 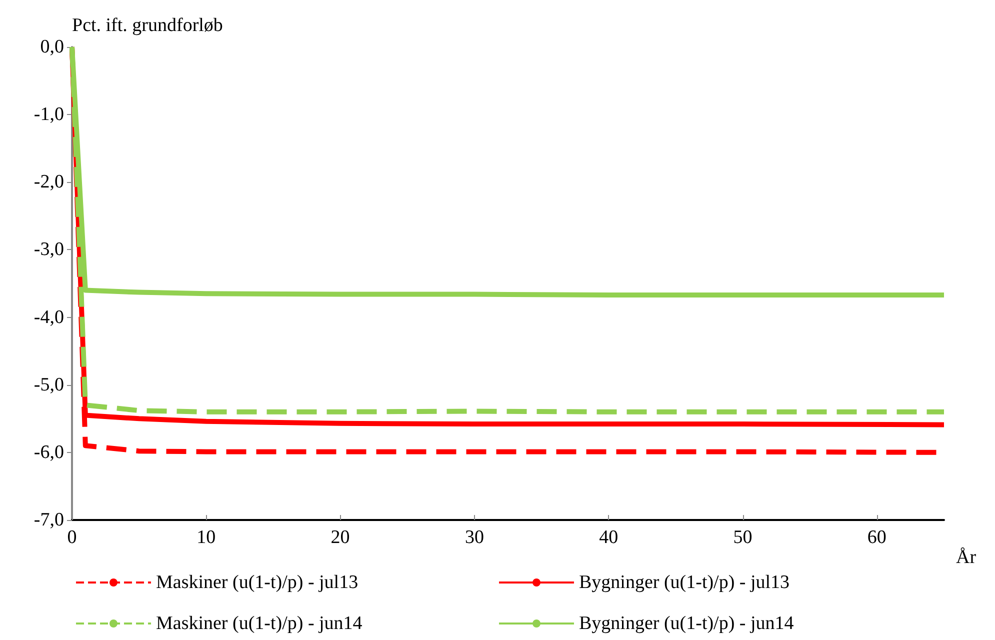 What do you see at coordinates (49, 317) in the screenshot?
I see `y-tick-label: -4,0` at bounding box center [49, 317].